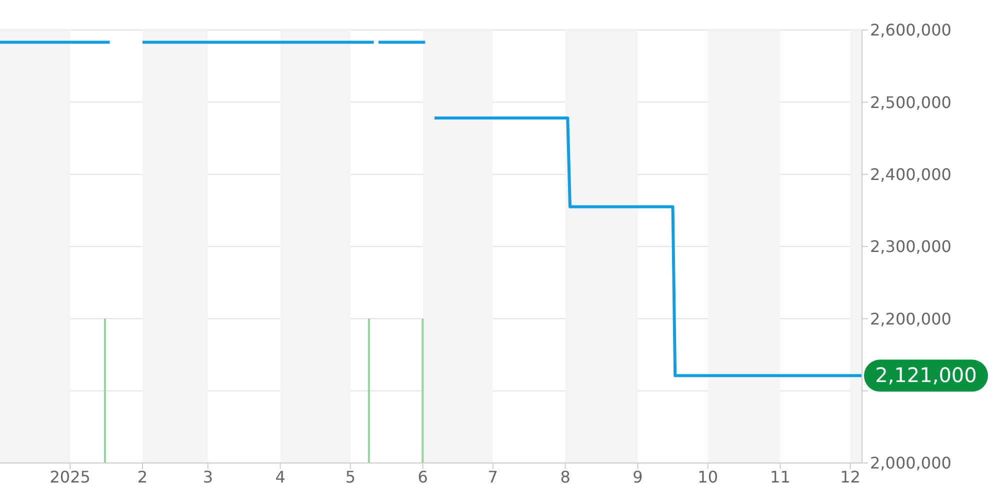 This screenshot has height=500, width=1000. Describe the element at coordinates (911, 102) in the screenshot. I see `y-tick-label: 2,500,000` at that location.